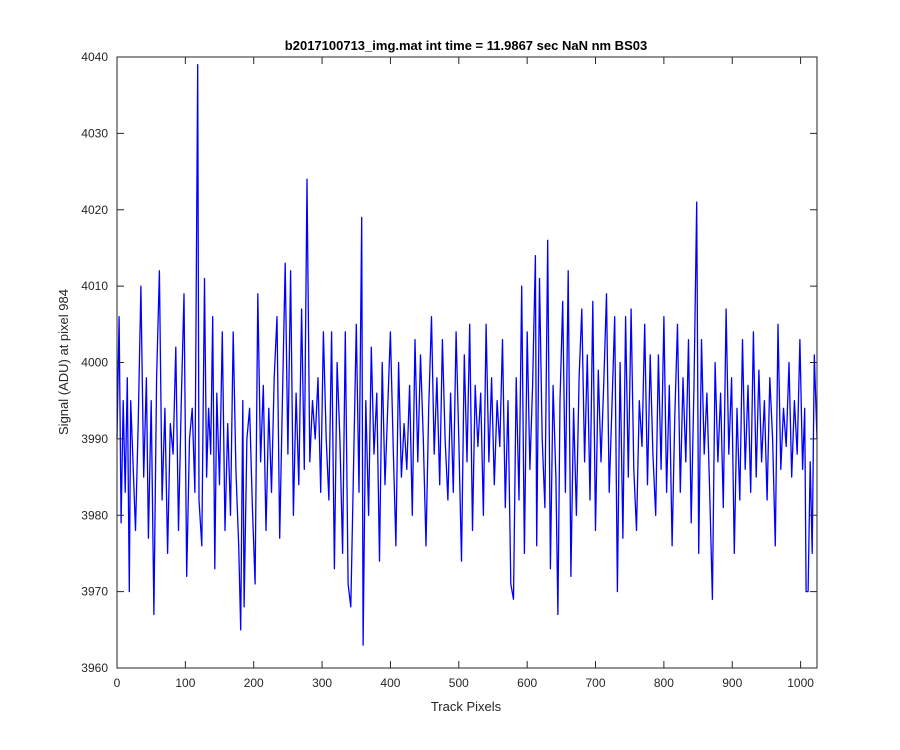 Image resolution: width=900 pixels, height=750 pixels. I want to click on x-tick-label: 300, so click(322, 683).